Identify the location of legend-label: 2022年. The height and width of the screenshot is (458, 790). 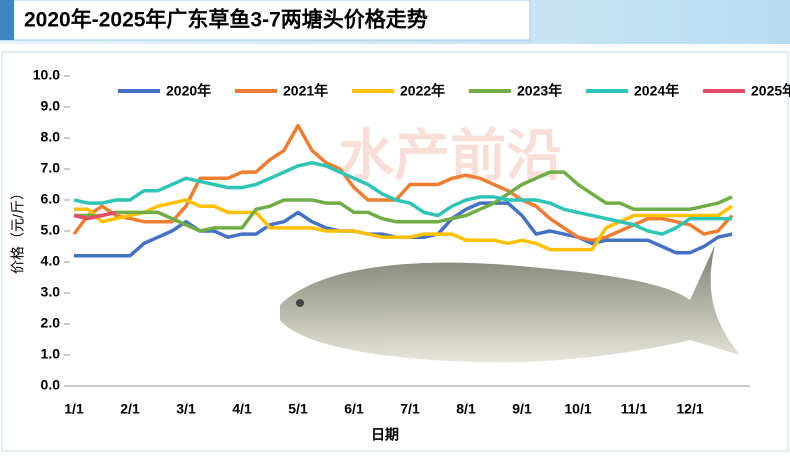
(422, 91).